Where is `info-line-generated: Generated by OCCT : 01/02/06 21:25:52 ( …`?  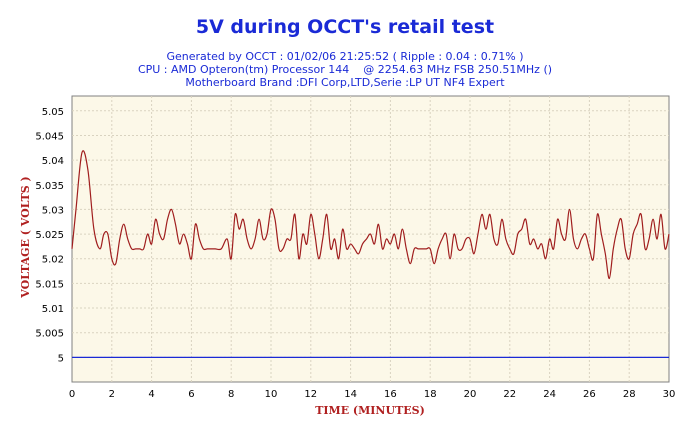
info-line-generated: Generated by OCCT : 01/02/06 21:25:52 ( … is located at coordinates (345, 56).